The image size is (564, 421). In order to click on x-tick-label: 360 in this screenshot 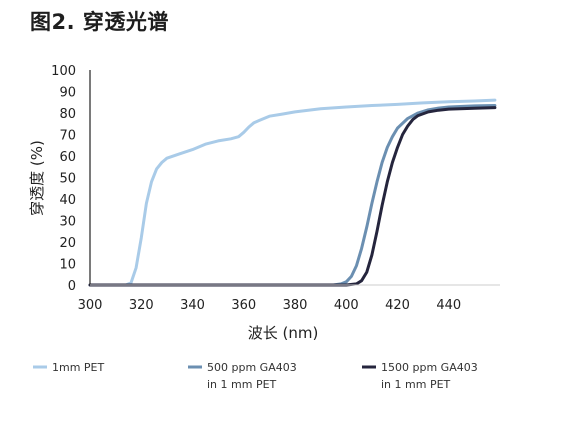, I will do `click(243, 305)`.